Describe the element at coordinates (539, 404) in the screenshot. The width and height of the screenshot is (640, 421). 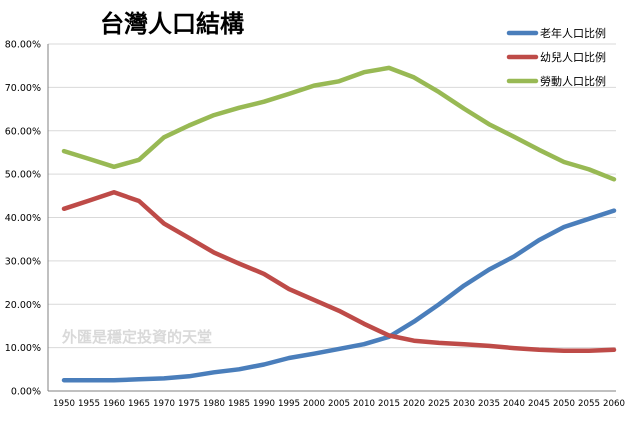
I see `x-tick-label: 2045` at that location.